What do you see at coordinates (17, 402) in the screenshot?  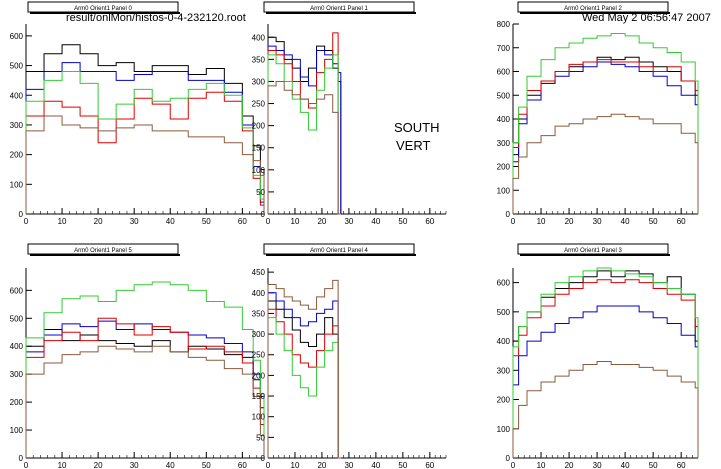 I see `panel-4-y-tick-label: 200` at bounding box center [17, 402].